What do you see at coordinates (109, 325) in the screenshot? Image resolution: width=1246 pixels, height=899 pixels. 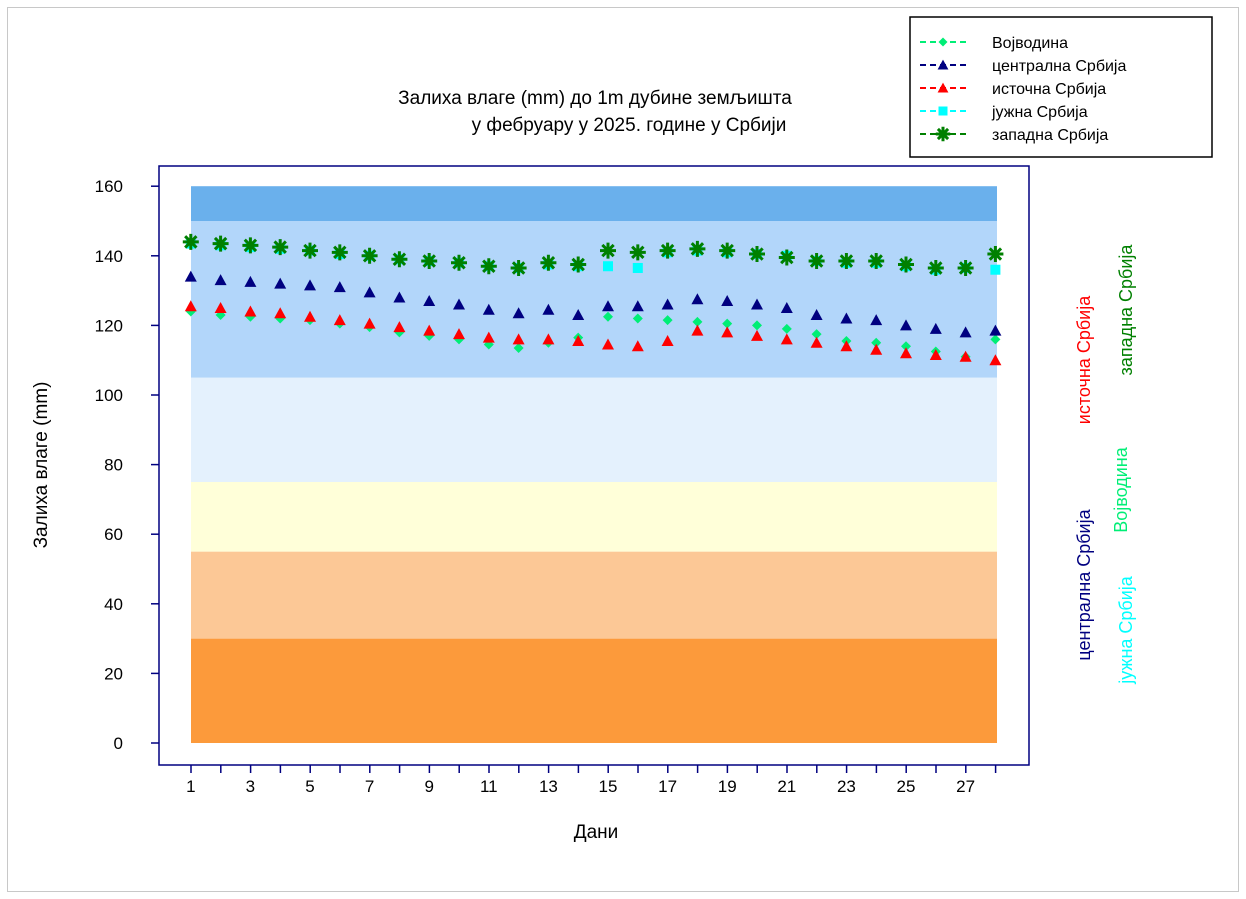 I see `y-tick-label: 120` at bounding box center [109, 325].